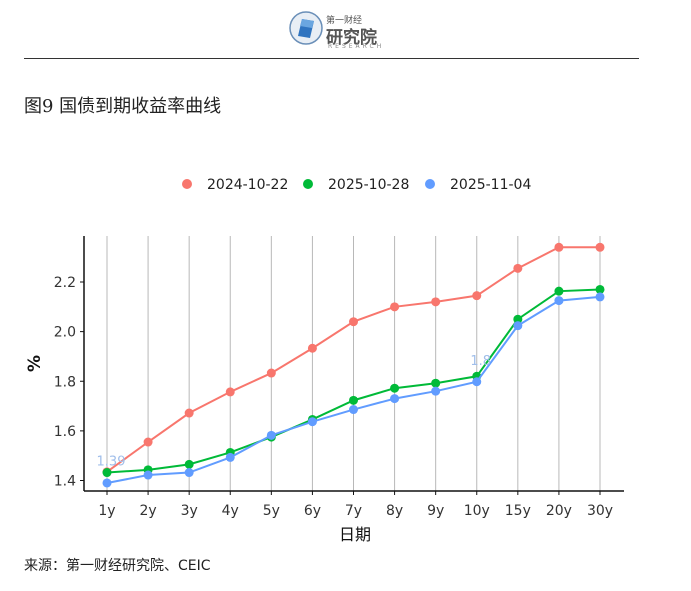 The image size is (691, 591). What do you see at coordinates (331, 58) in the screenshot?
I see `header-divider` at bounding box center [331, 58].